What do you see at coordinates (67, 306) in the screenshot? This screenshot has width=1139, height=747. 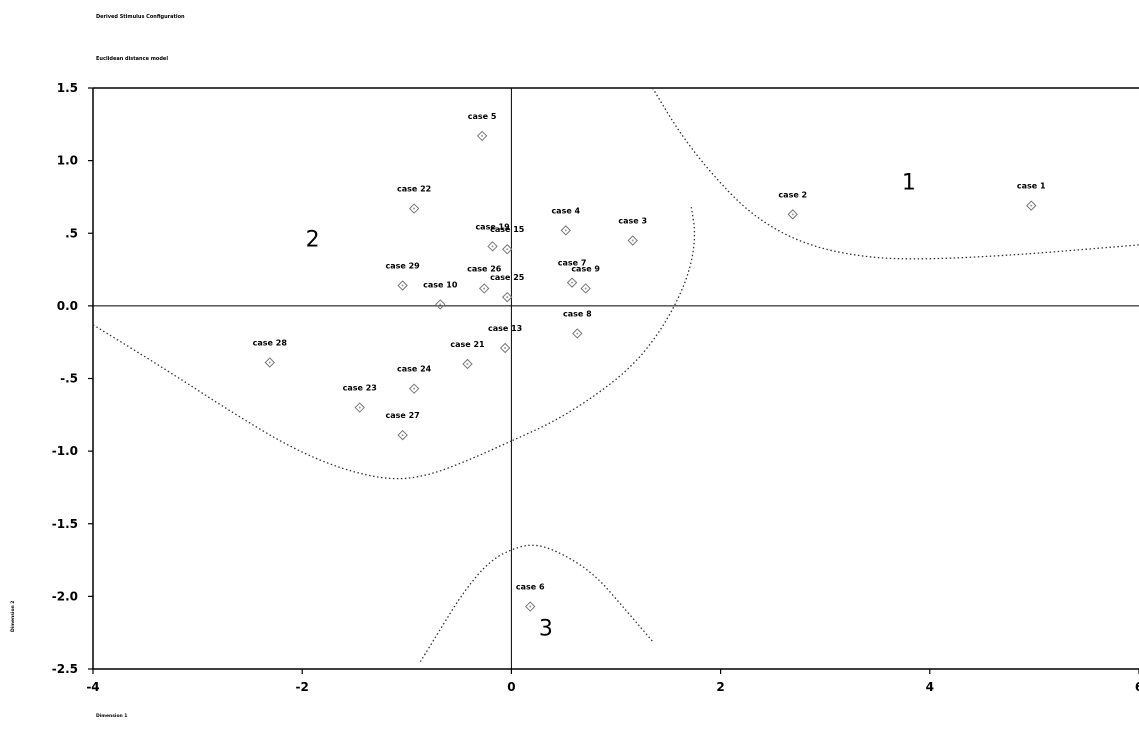 I see `y-tick-label: 0.0` at bounding box center [67, 306].